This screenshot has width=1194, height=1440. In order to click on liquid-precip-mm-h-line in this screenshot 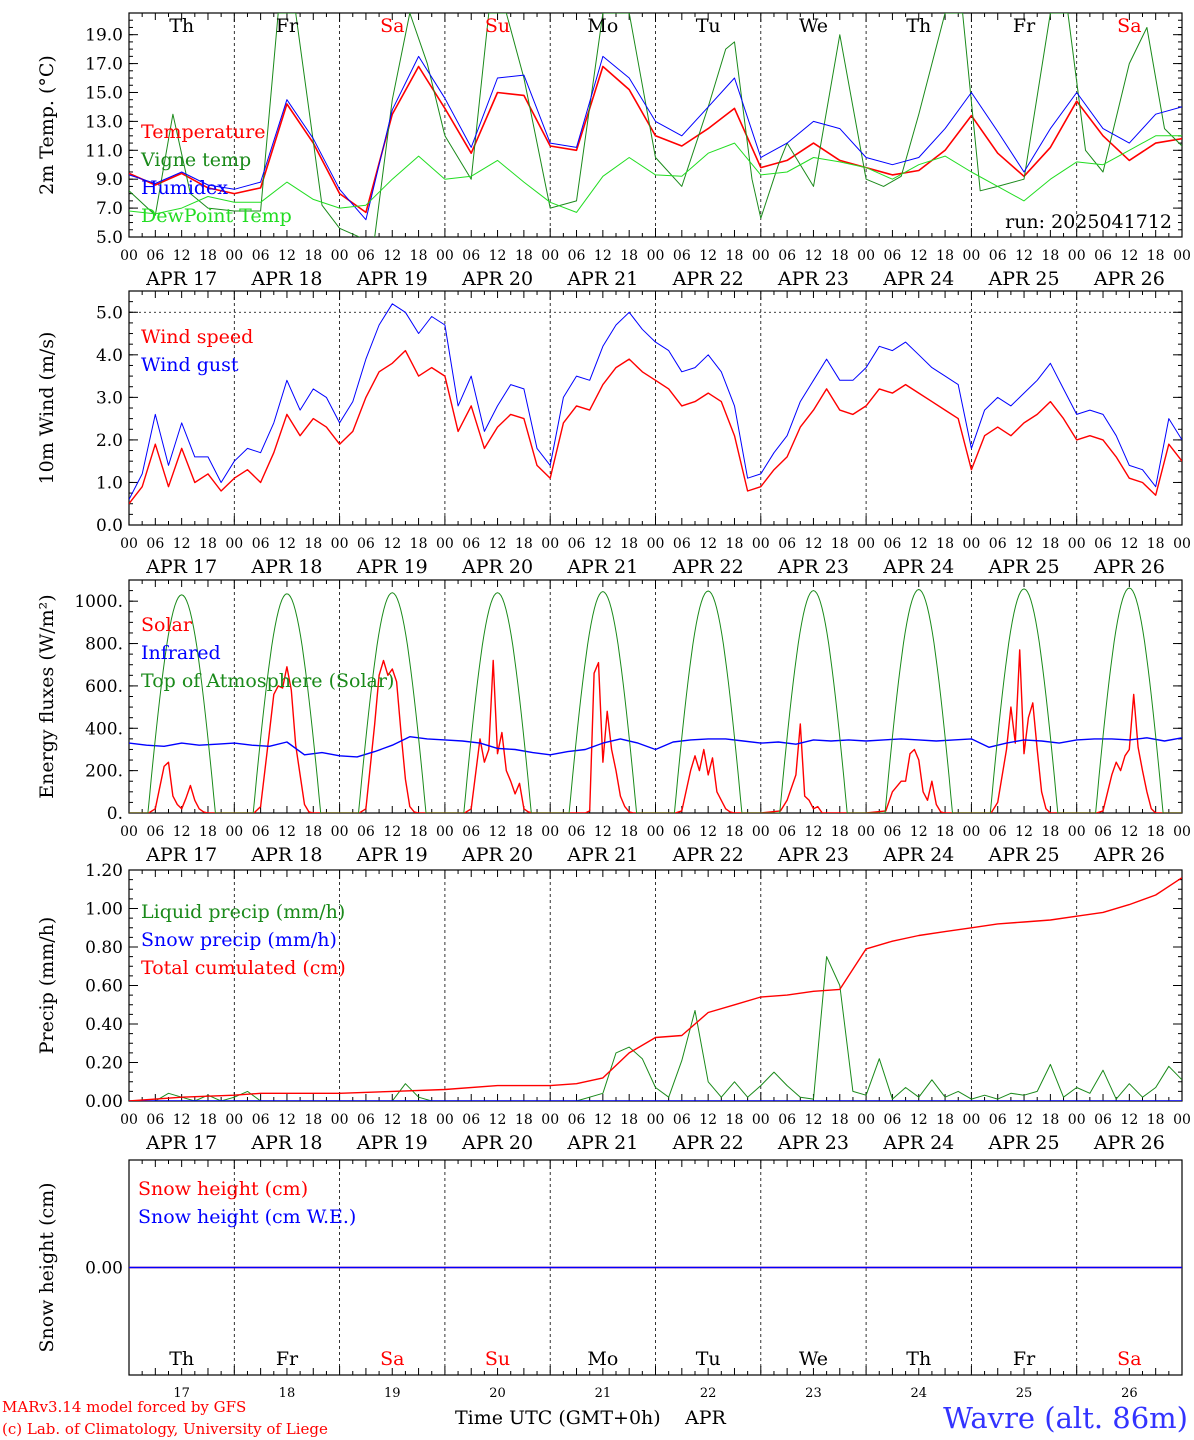, I will do `click(655, 1028)`.